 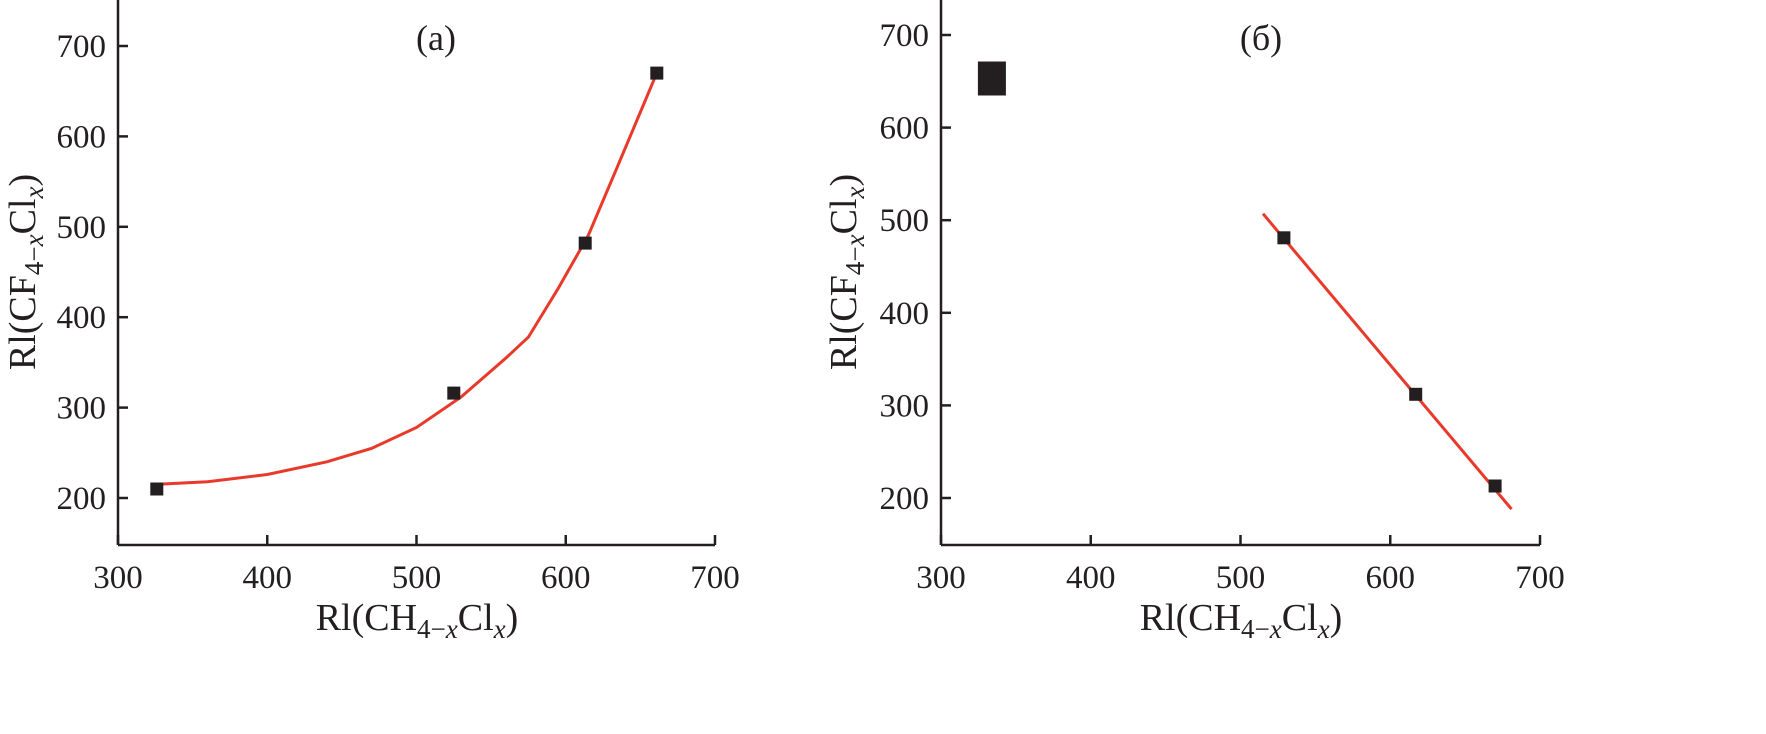 I want to click on panel-label: (а), so click(x=436, y=38).